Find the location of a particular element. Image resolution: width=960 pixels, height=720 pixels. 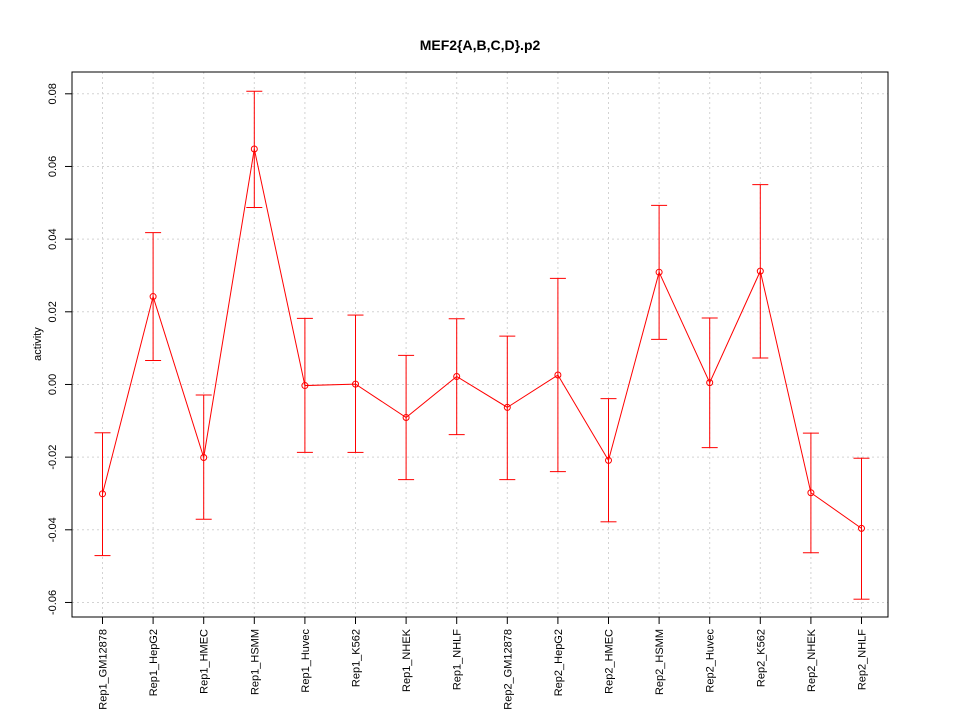

y-tick-label: 0.06 is located at coordinates (53, 166).